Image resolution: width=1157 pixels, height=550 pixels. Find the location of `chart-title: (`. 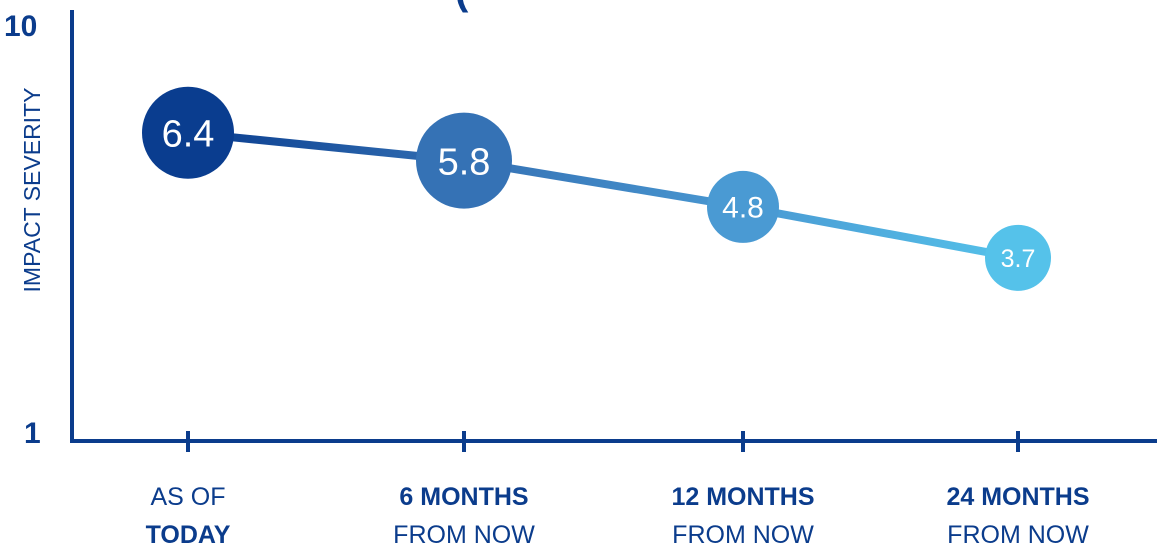

chart-title: ( is located at coordinates (462, 6).